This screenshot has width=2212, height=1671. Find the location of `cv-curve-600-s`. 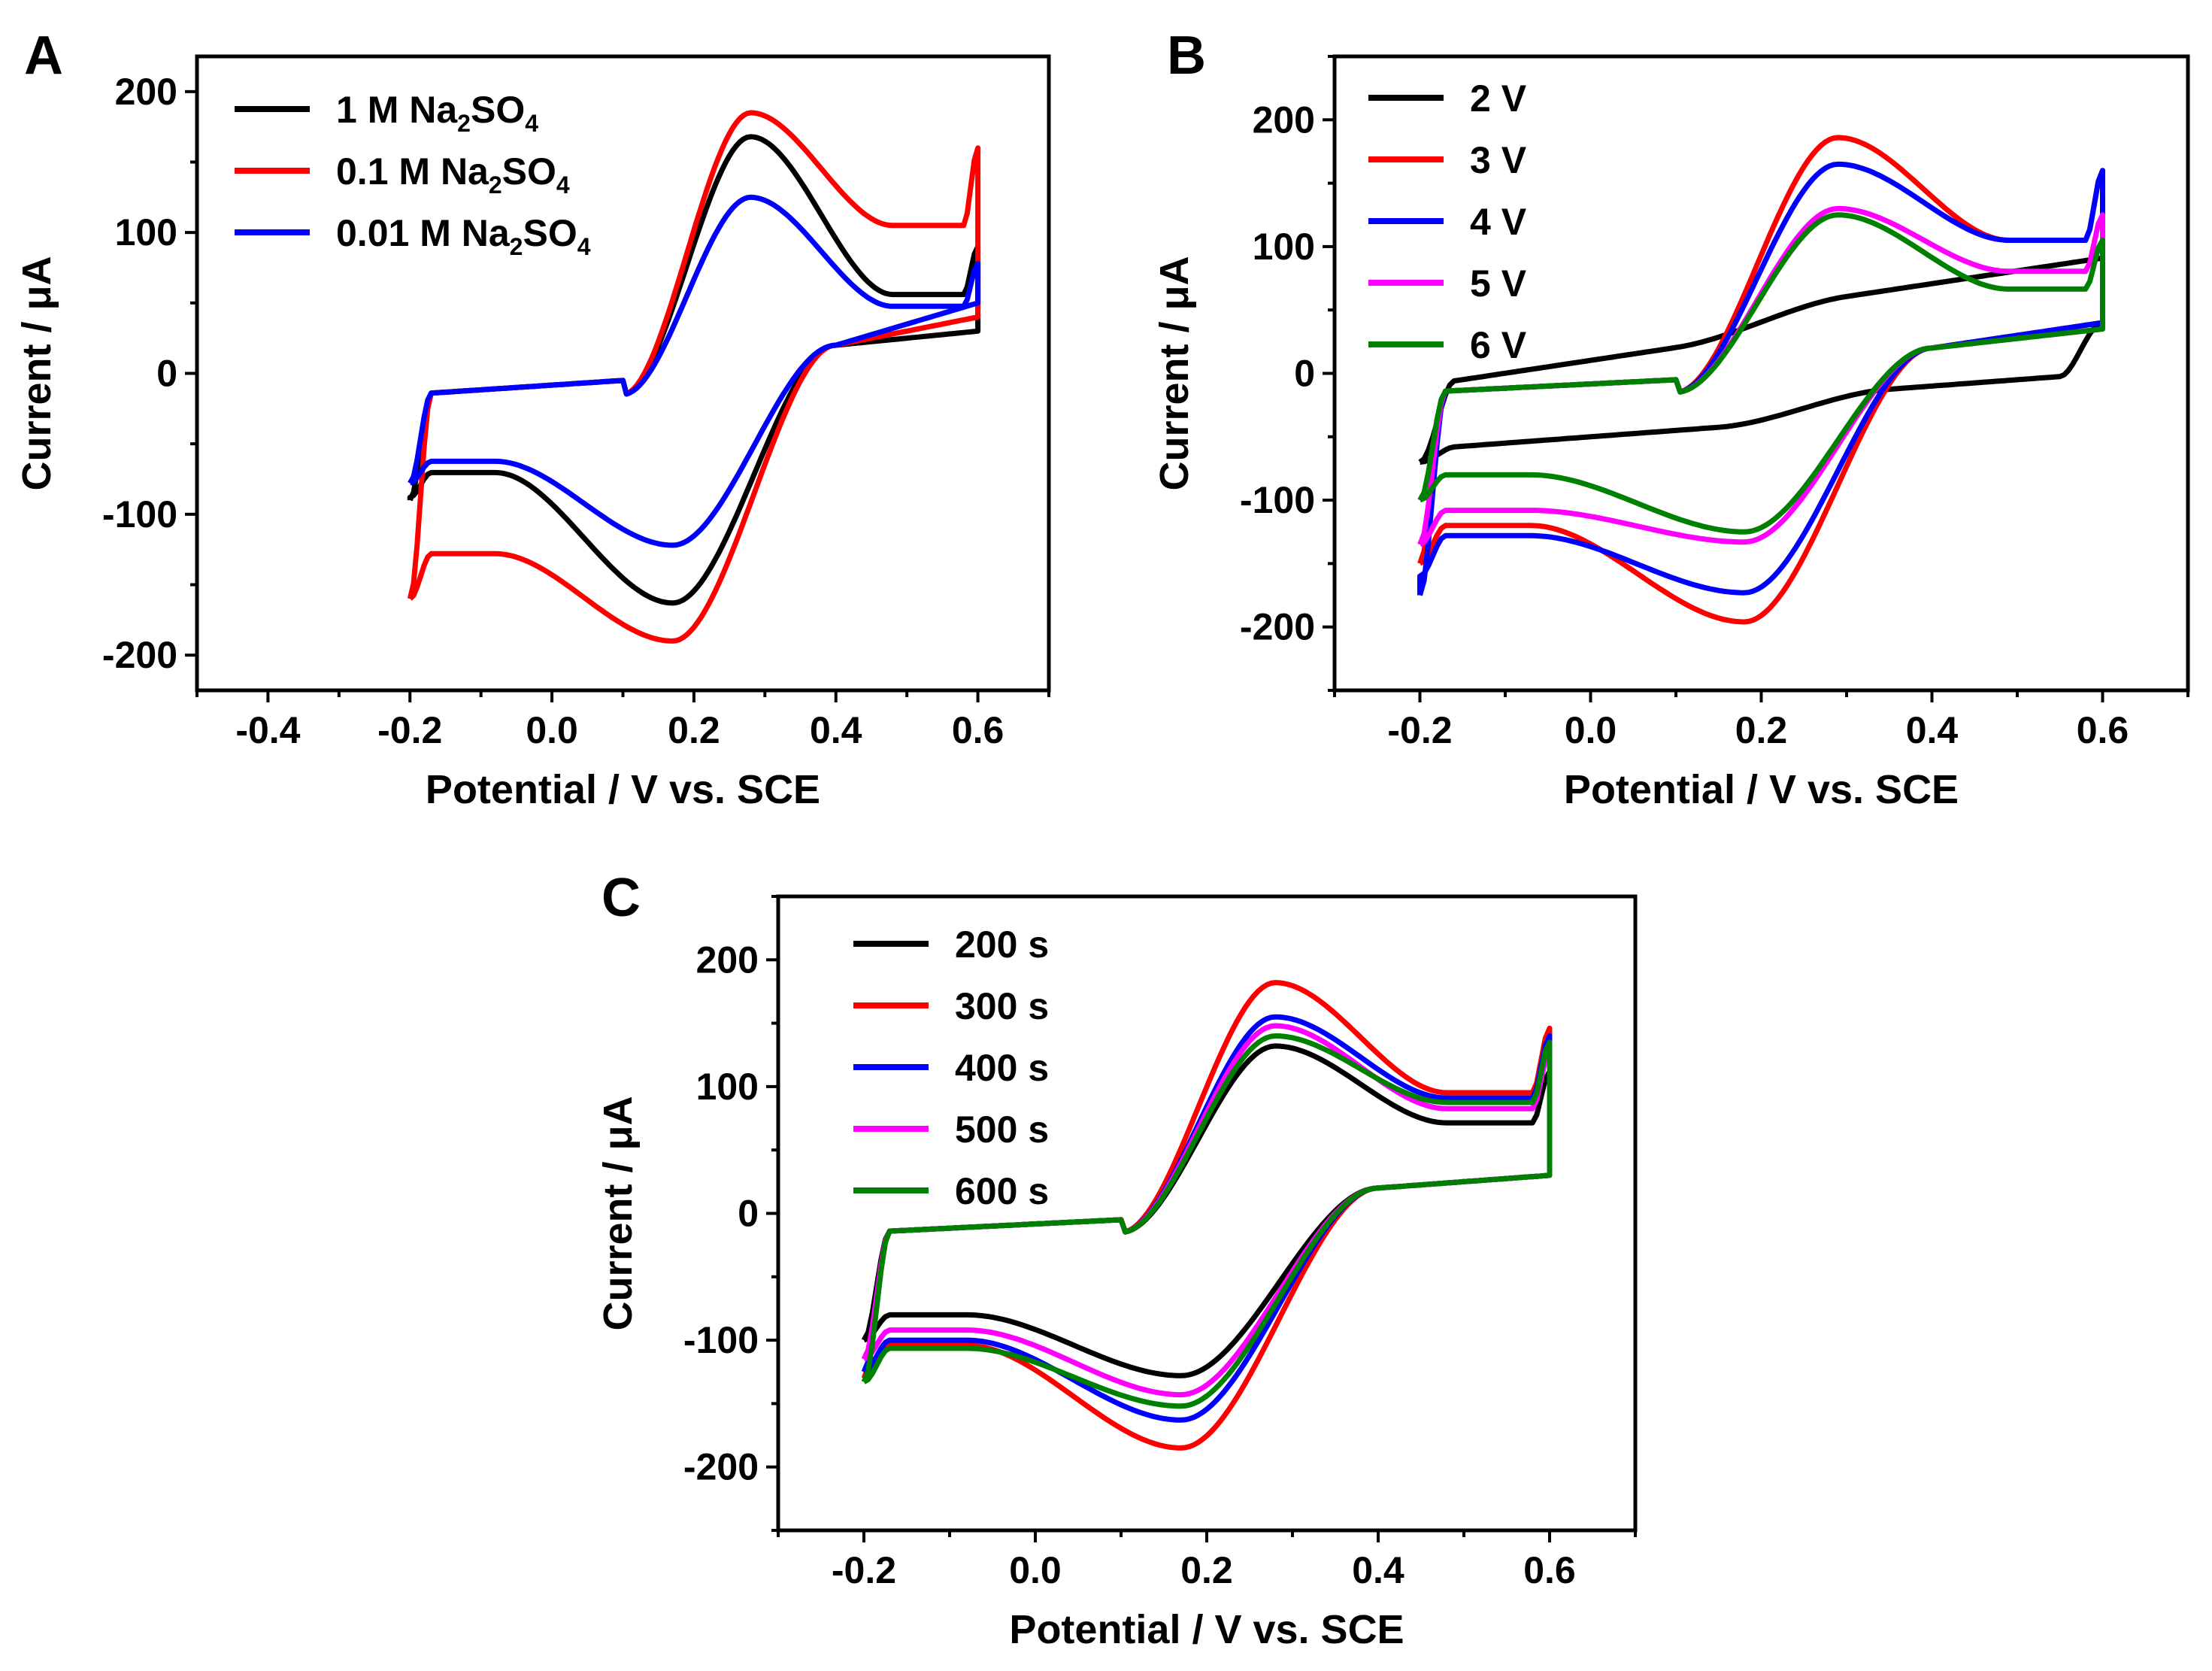

cv-curve-600-s is located at coordinates (1207, 1221).